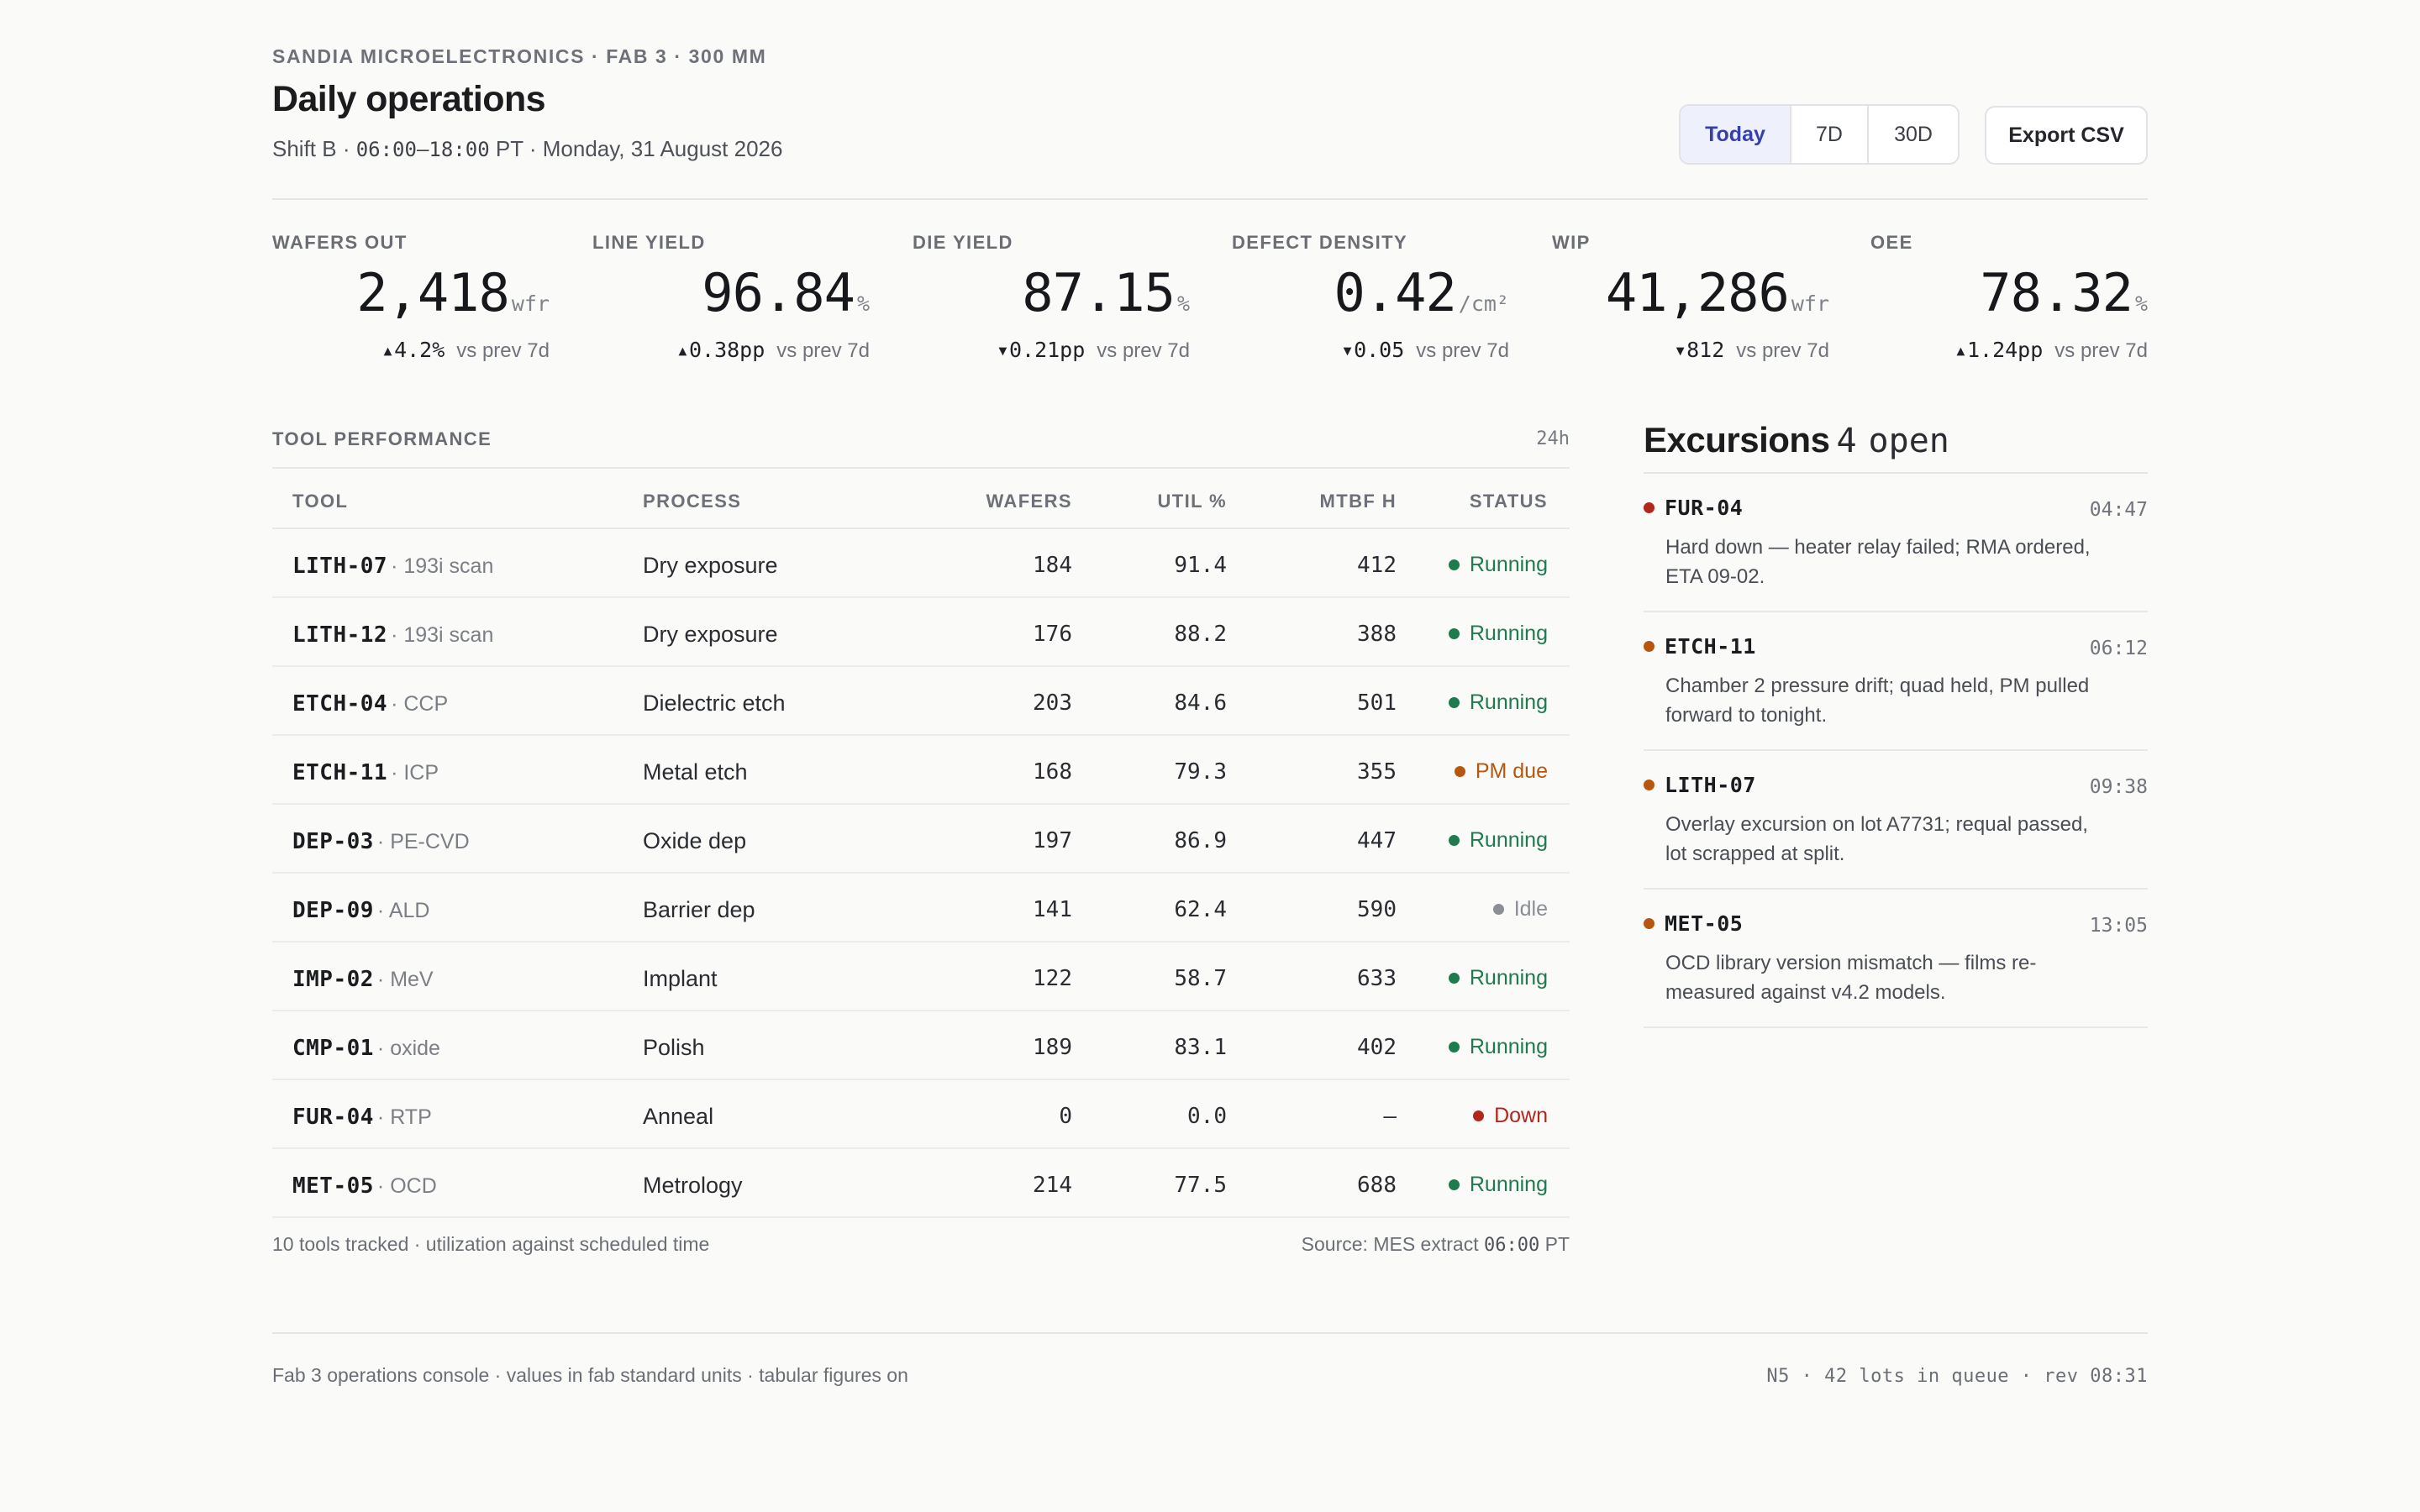  I want to click on tool-id: DEP-09, so click(333, 910).